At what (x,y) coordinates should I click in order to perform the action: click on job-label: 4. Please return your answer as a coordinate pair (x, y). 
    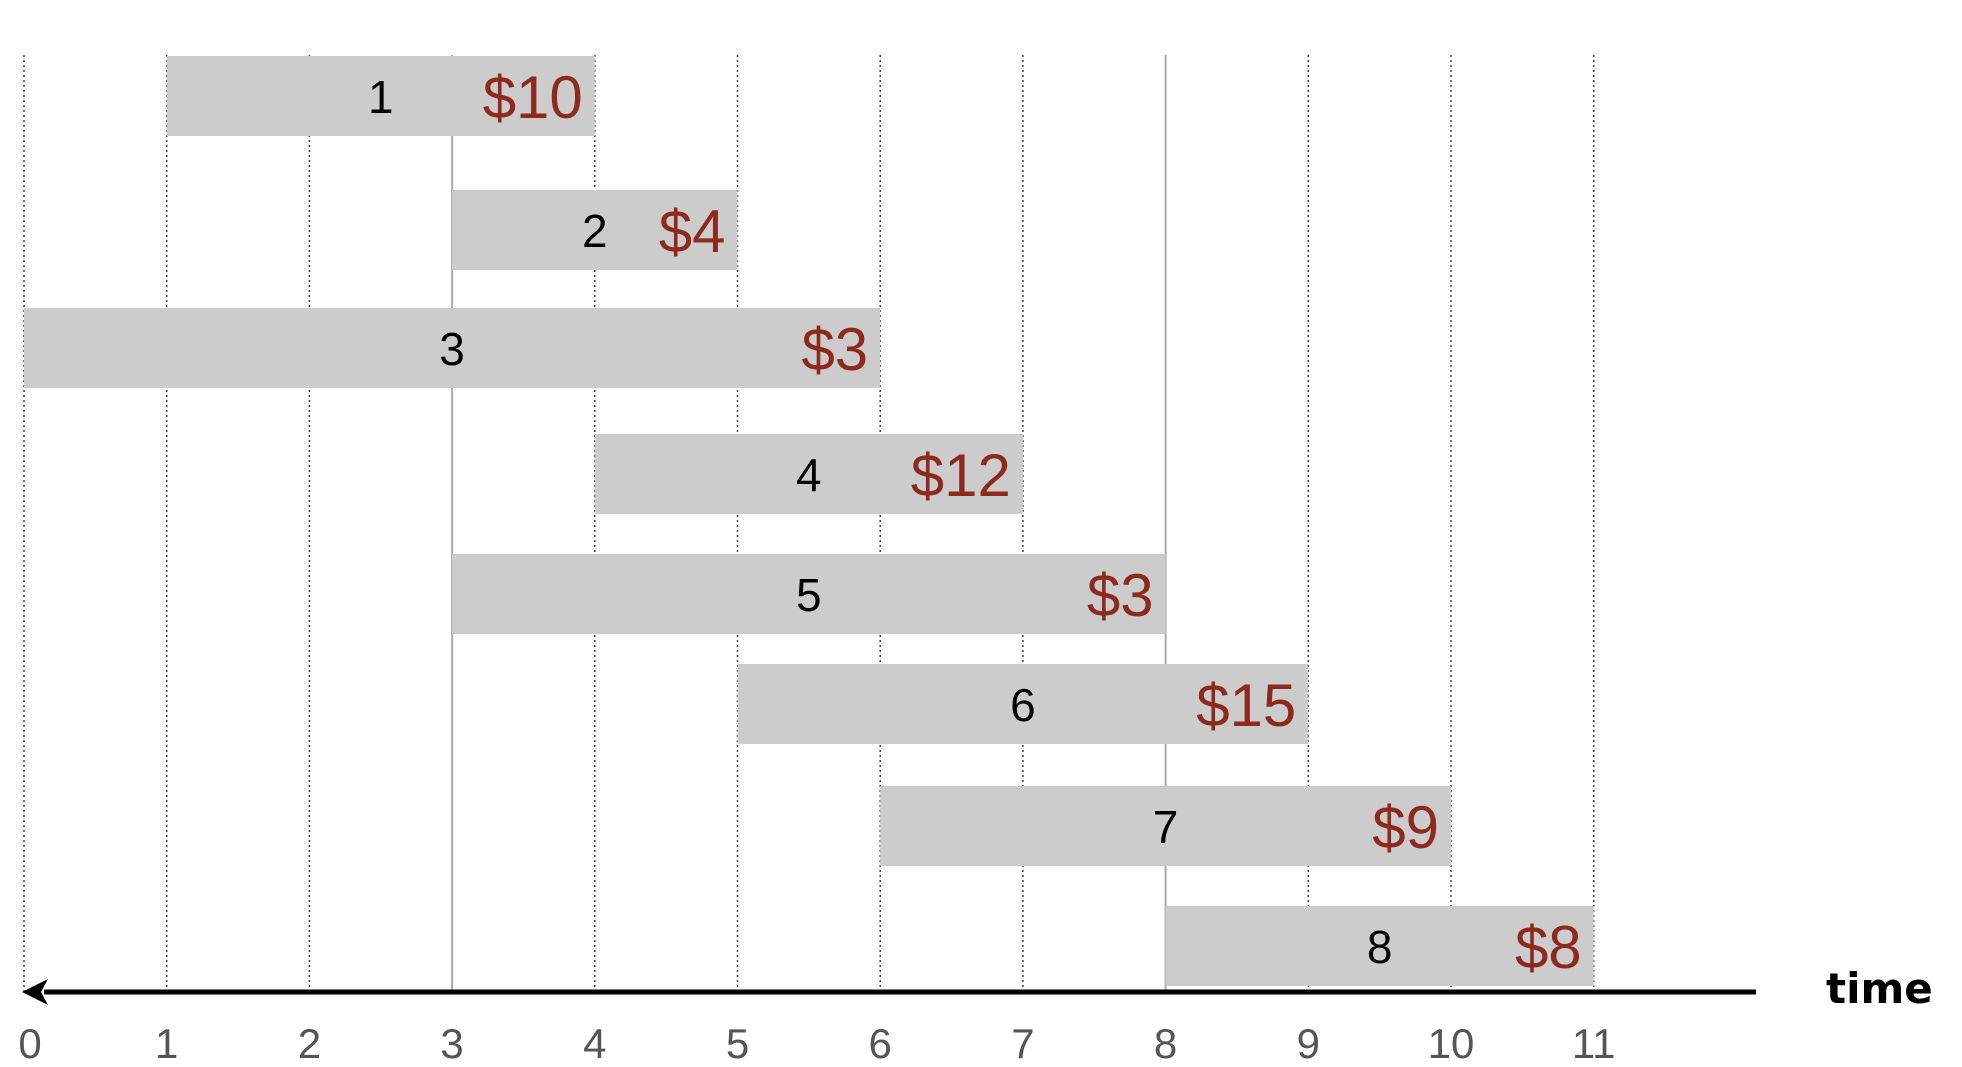
    Looking at the image, I should click on (809, 475).